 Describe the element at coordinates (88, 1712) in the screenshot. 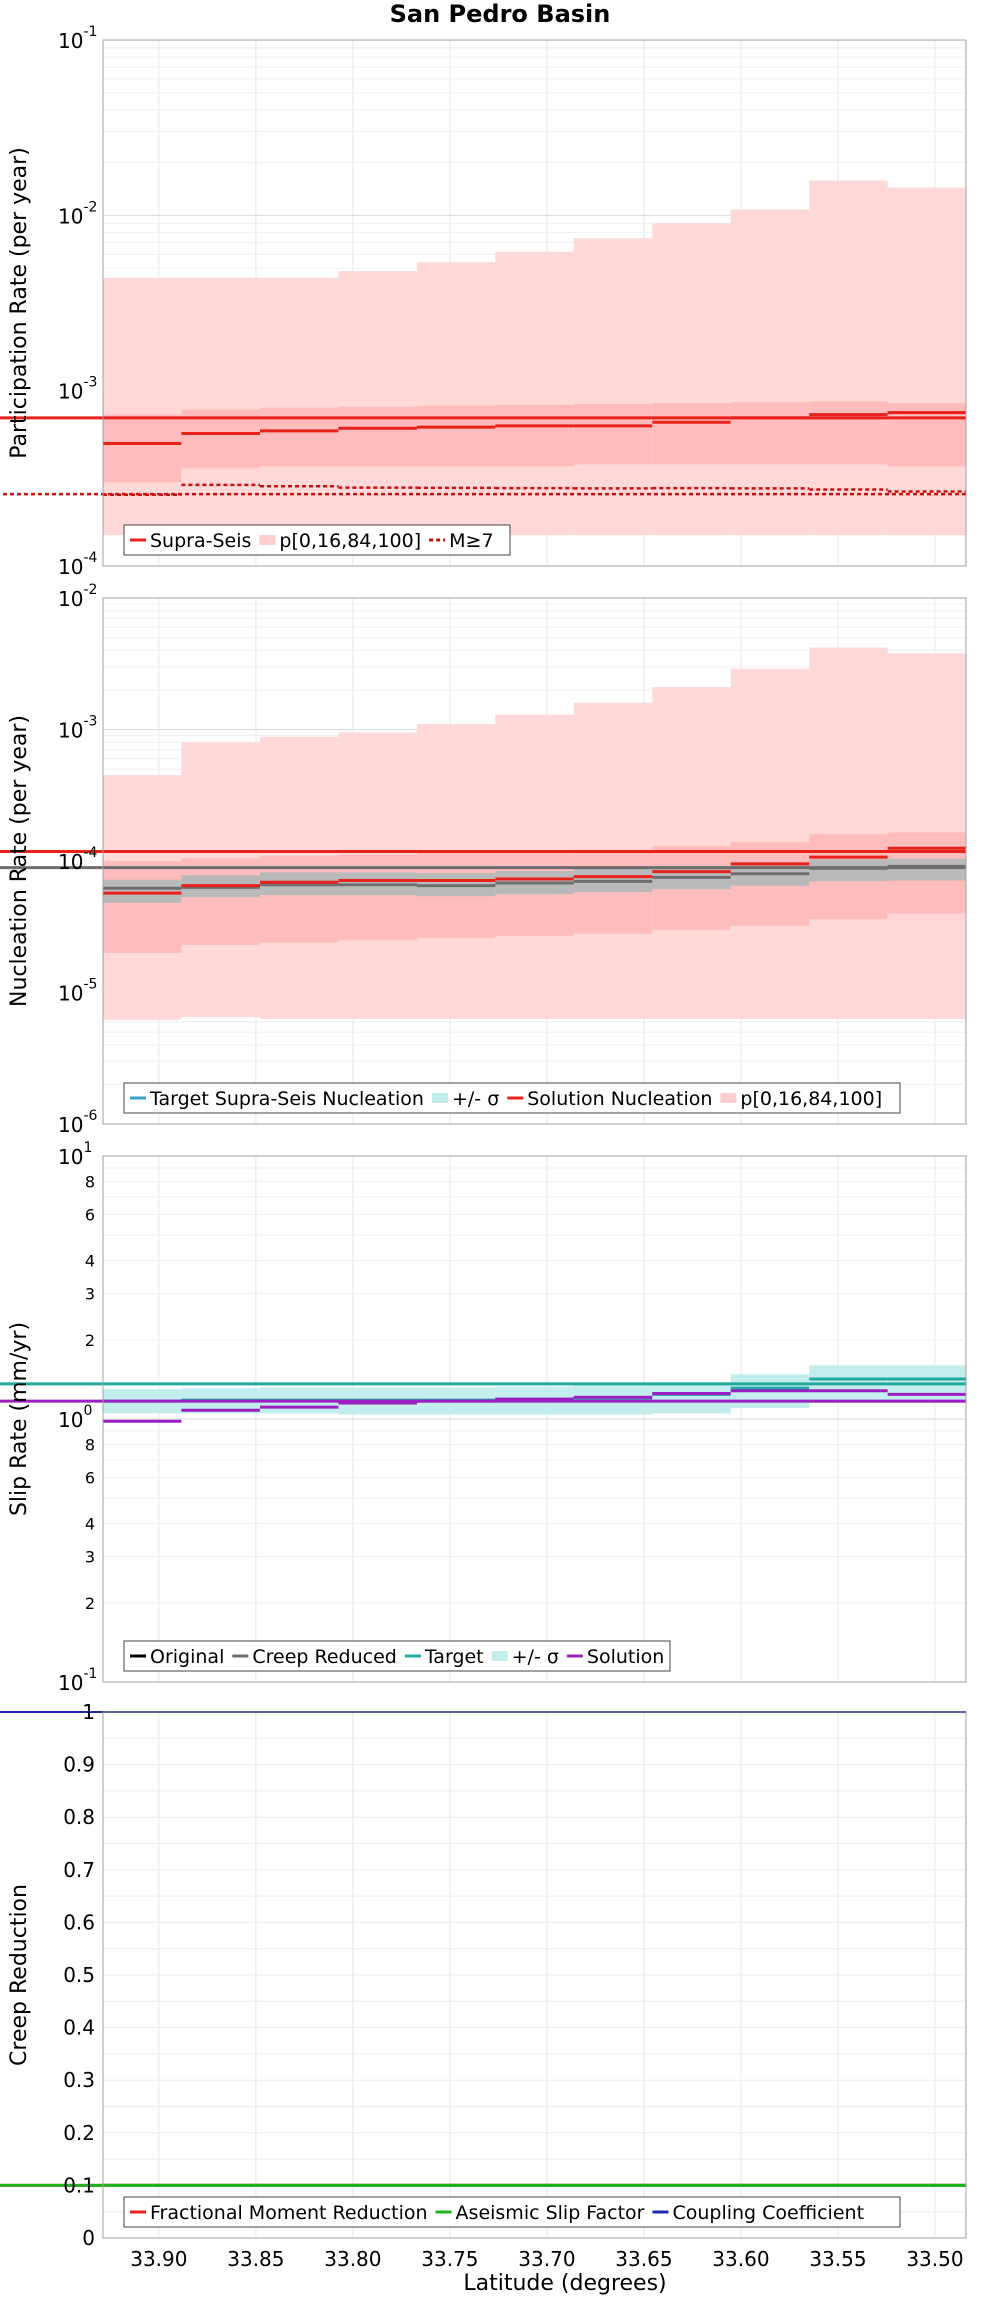

I see `y-tick-label: 1` at that location.